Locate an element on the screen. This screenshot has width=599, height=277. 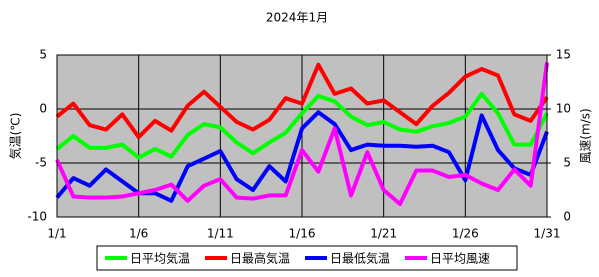
y-tick-label: -10 is located at coordinates (37, 217).